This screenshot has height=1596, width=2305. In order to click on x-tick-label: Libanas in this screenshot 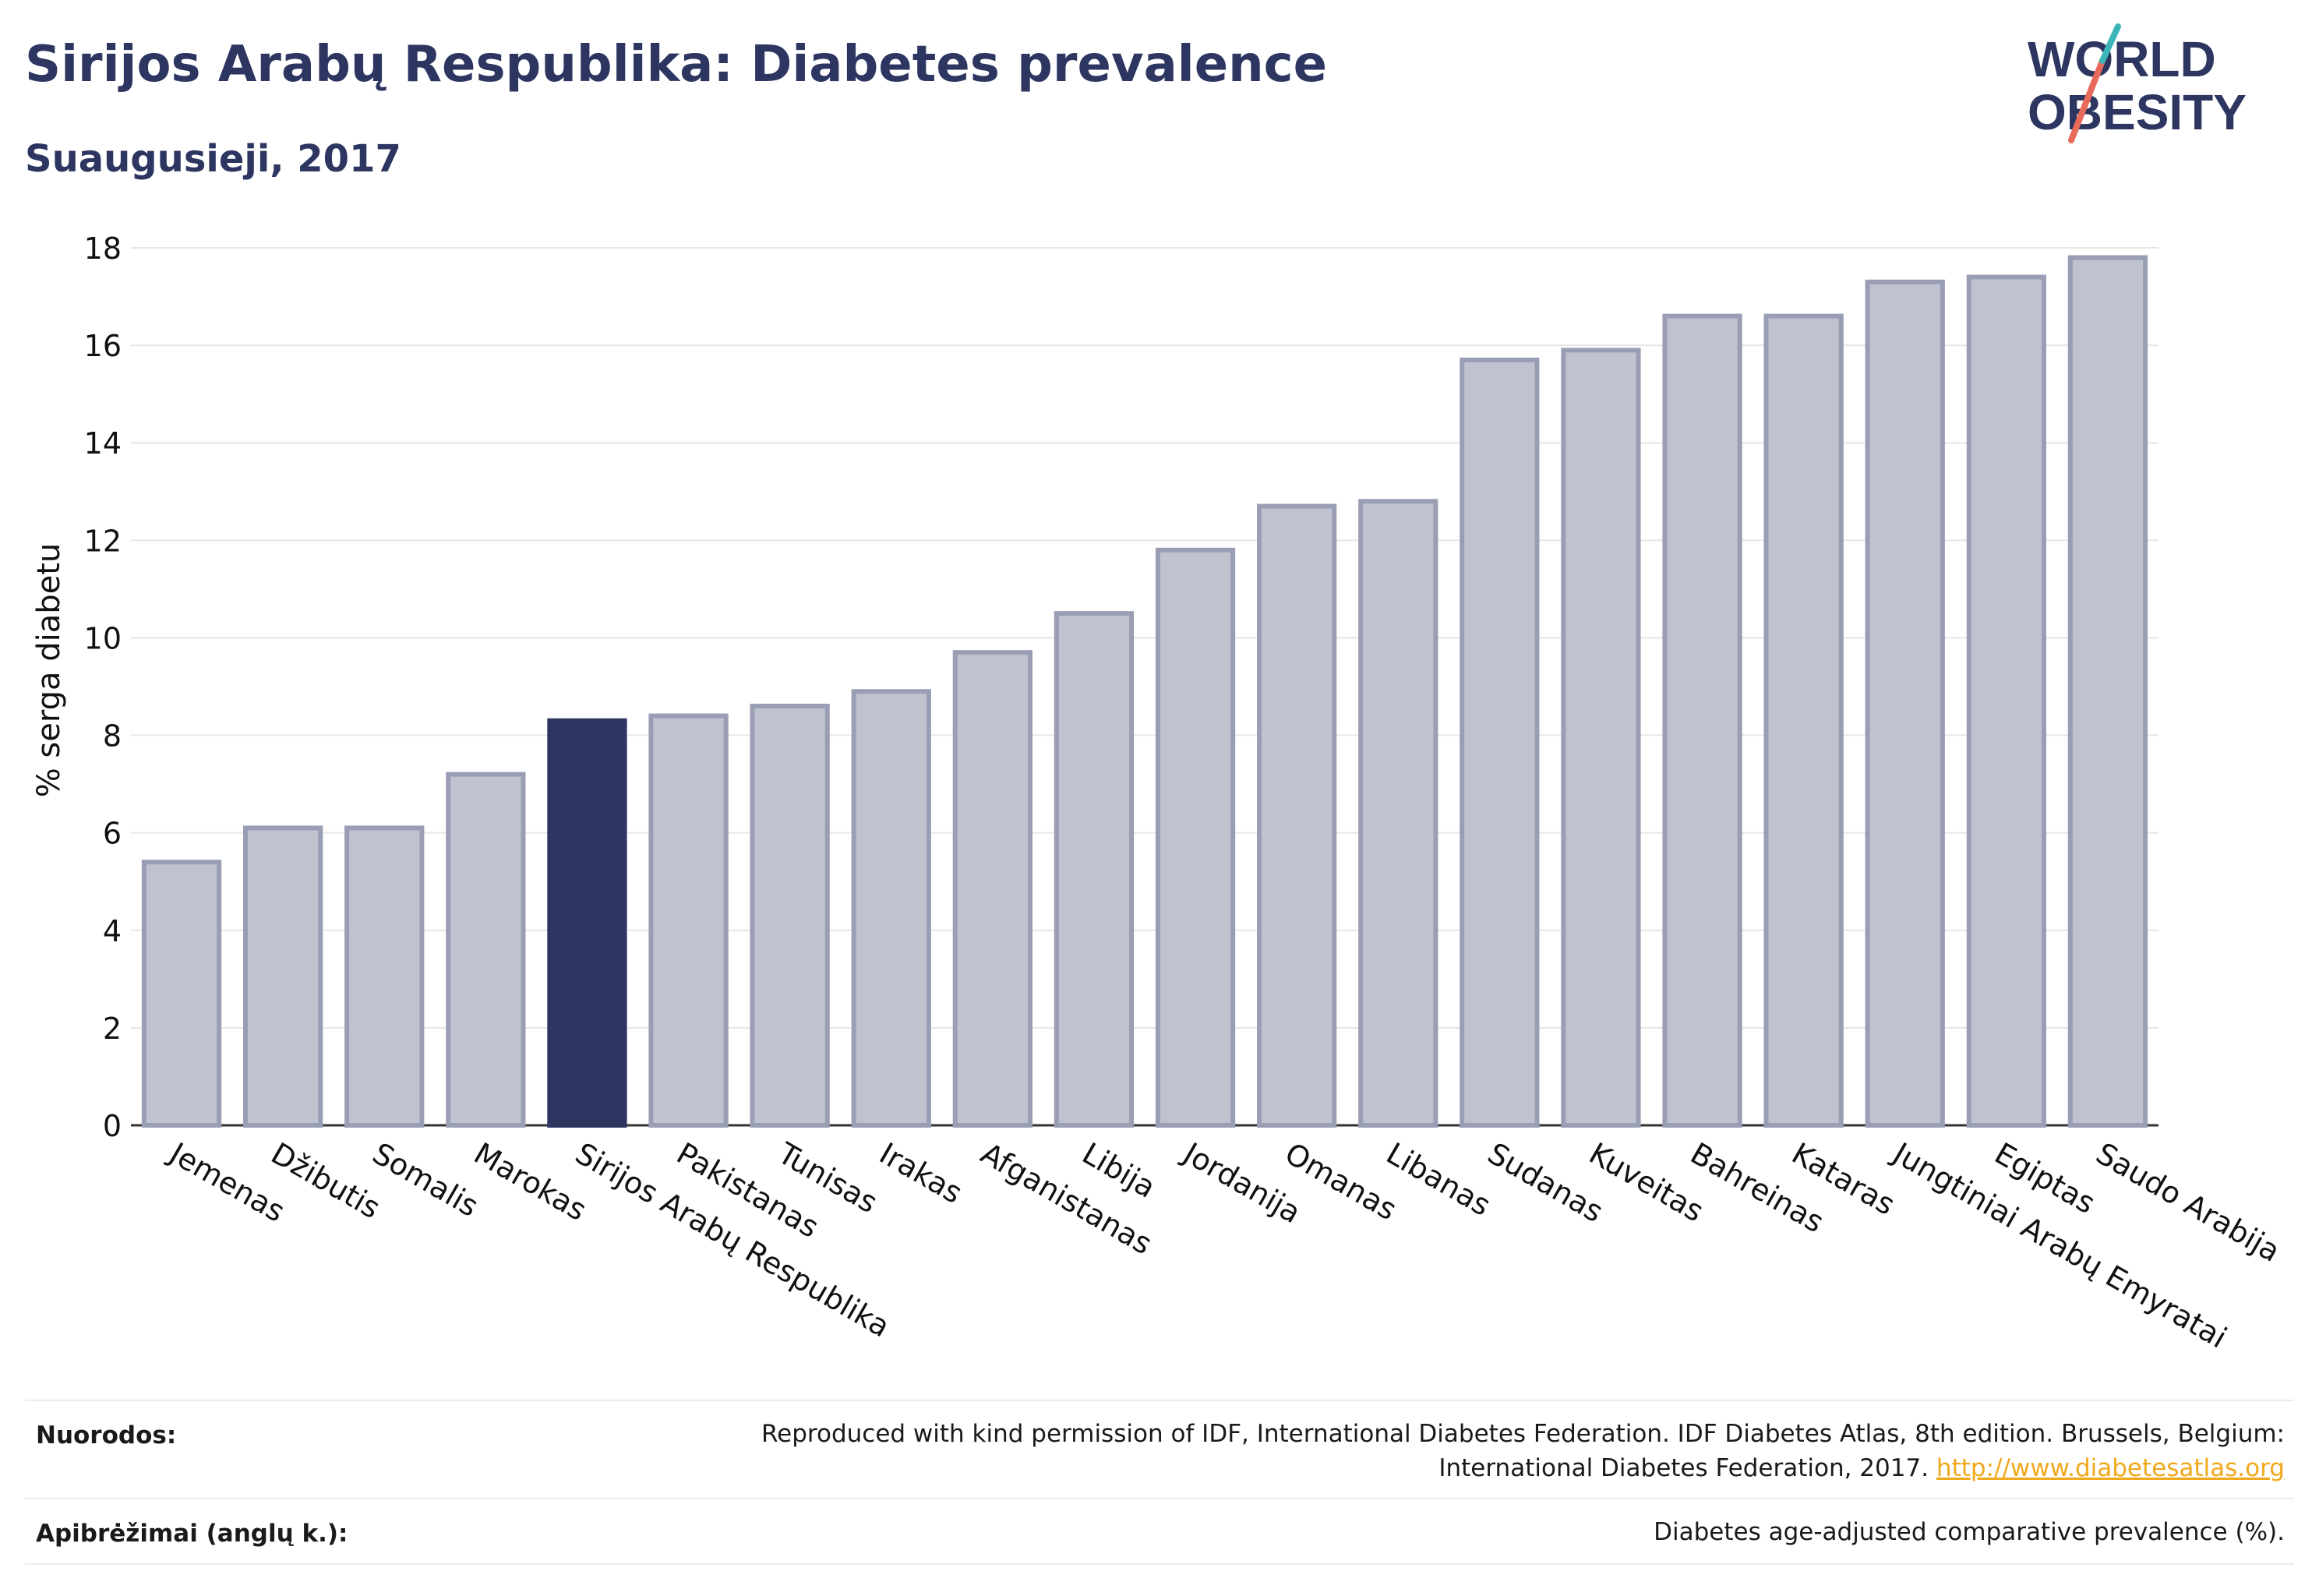, I will do `click(1439, 1179)`.